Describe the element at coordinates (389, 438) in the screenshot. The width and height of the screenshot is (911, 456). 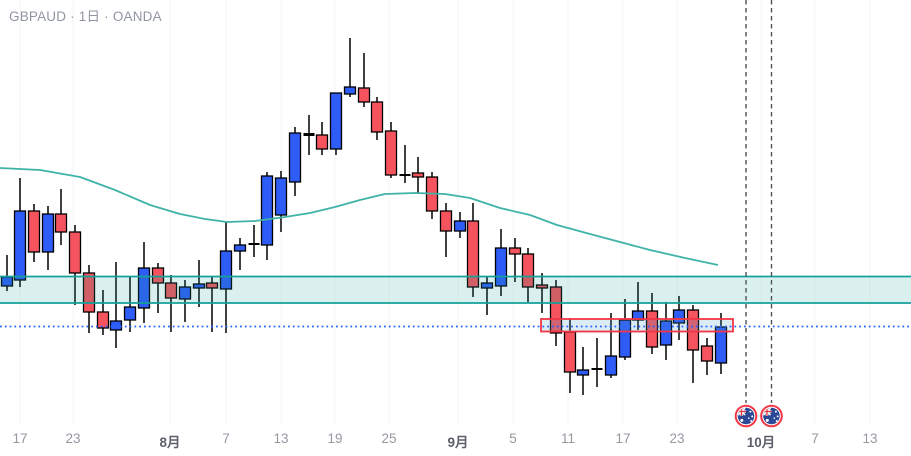
I see `time-axis-day-label: 25` at that location.